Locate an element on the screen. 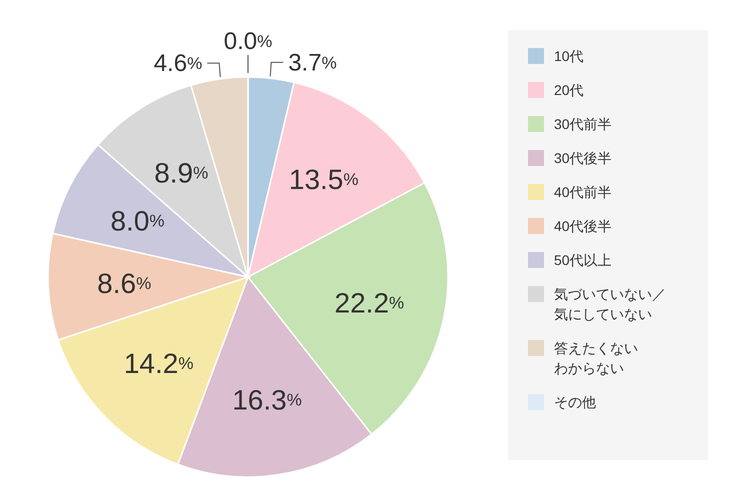 The height and width of the screenshot is (490, 750). data-label: 14.2% is located at coordinates (159, 363).